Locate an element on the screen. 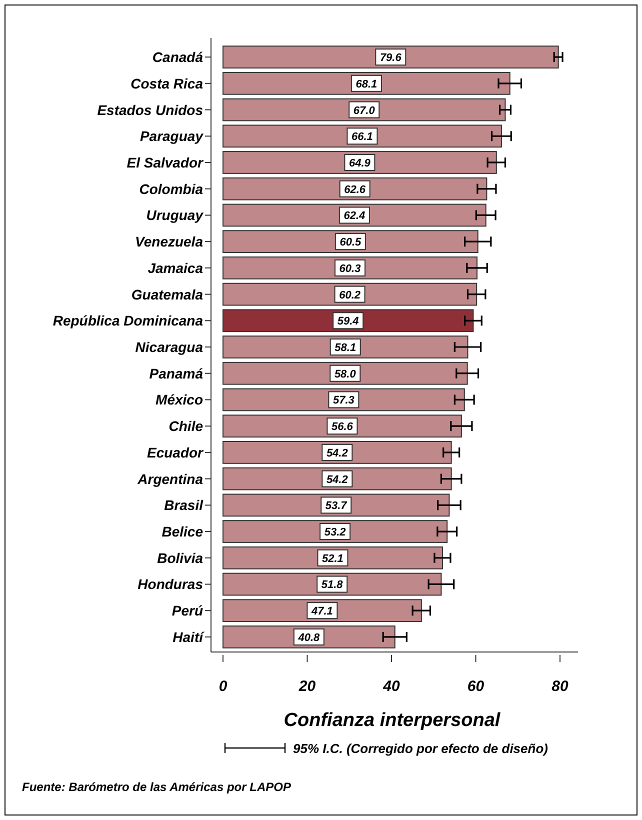  y-tick-label: El Salvador is located at coordinates (165, 162).